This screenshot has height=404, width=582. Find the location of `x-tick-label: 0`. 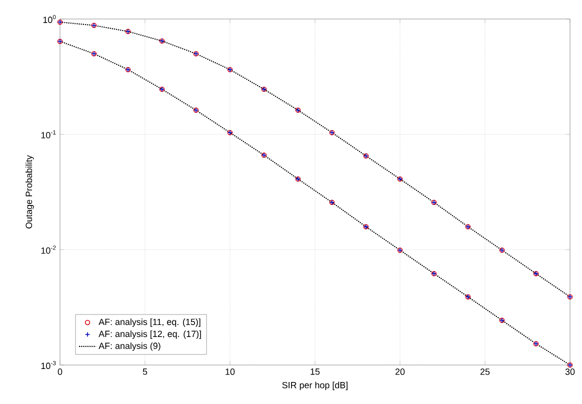

x-tick-label: 0 is located at coordinates (60, 371).